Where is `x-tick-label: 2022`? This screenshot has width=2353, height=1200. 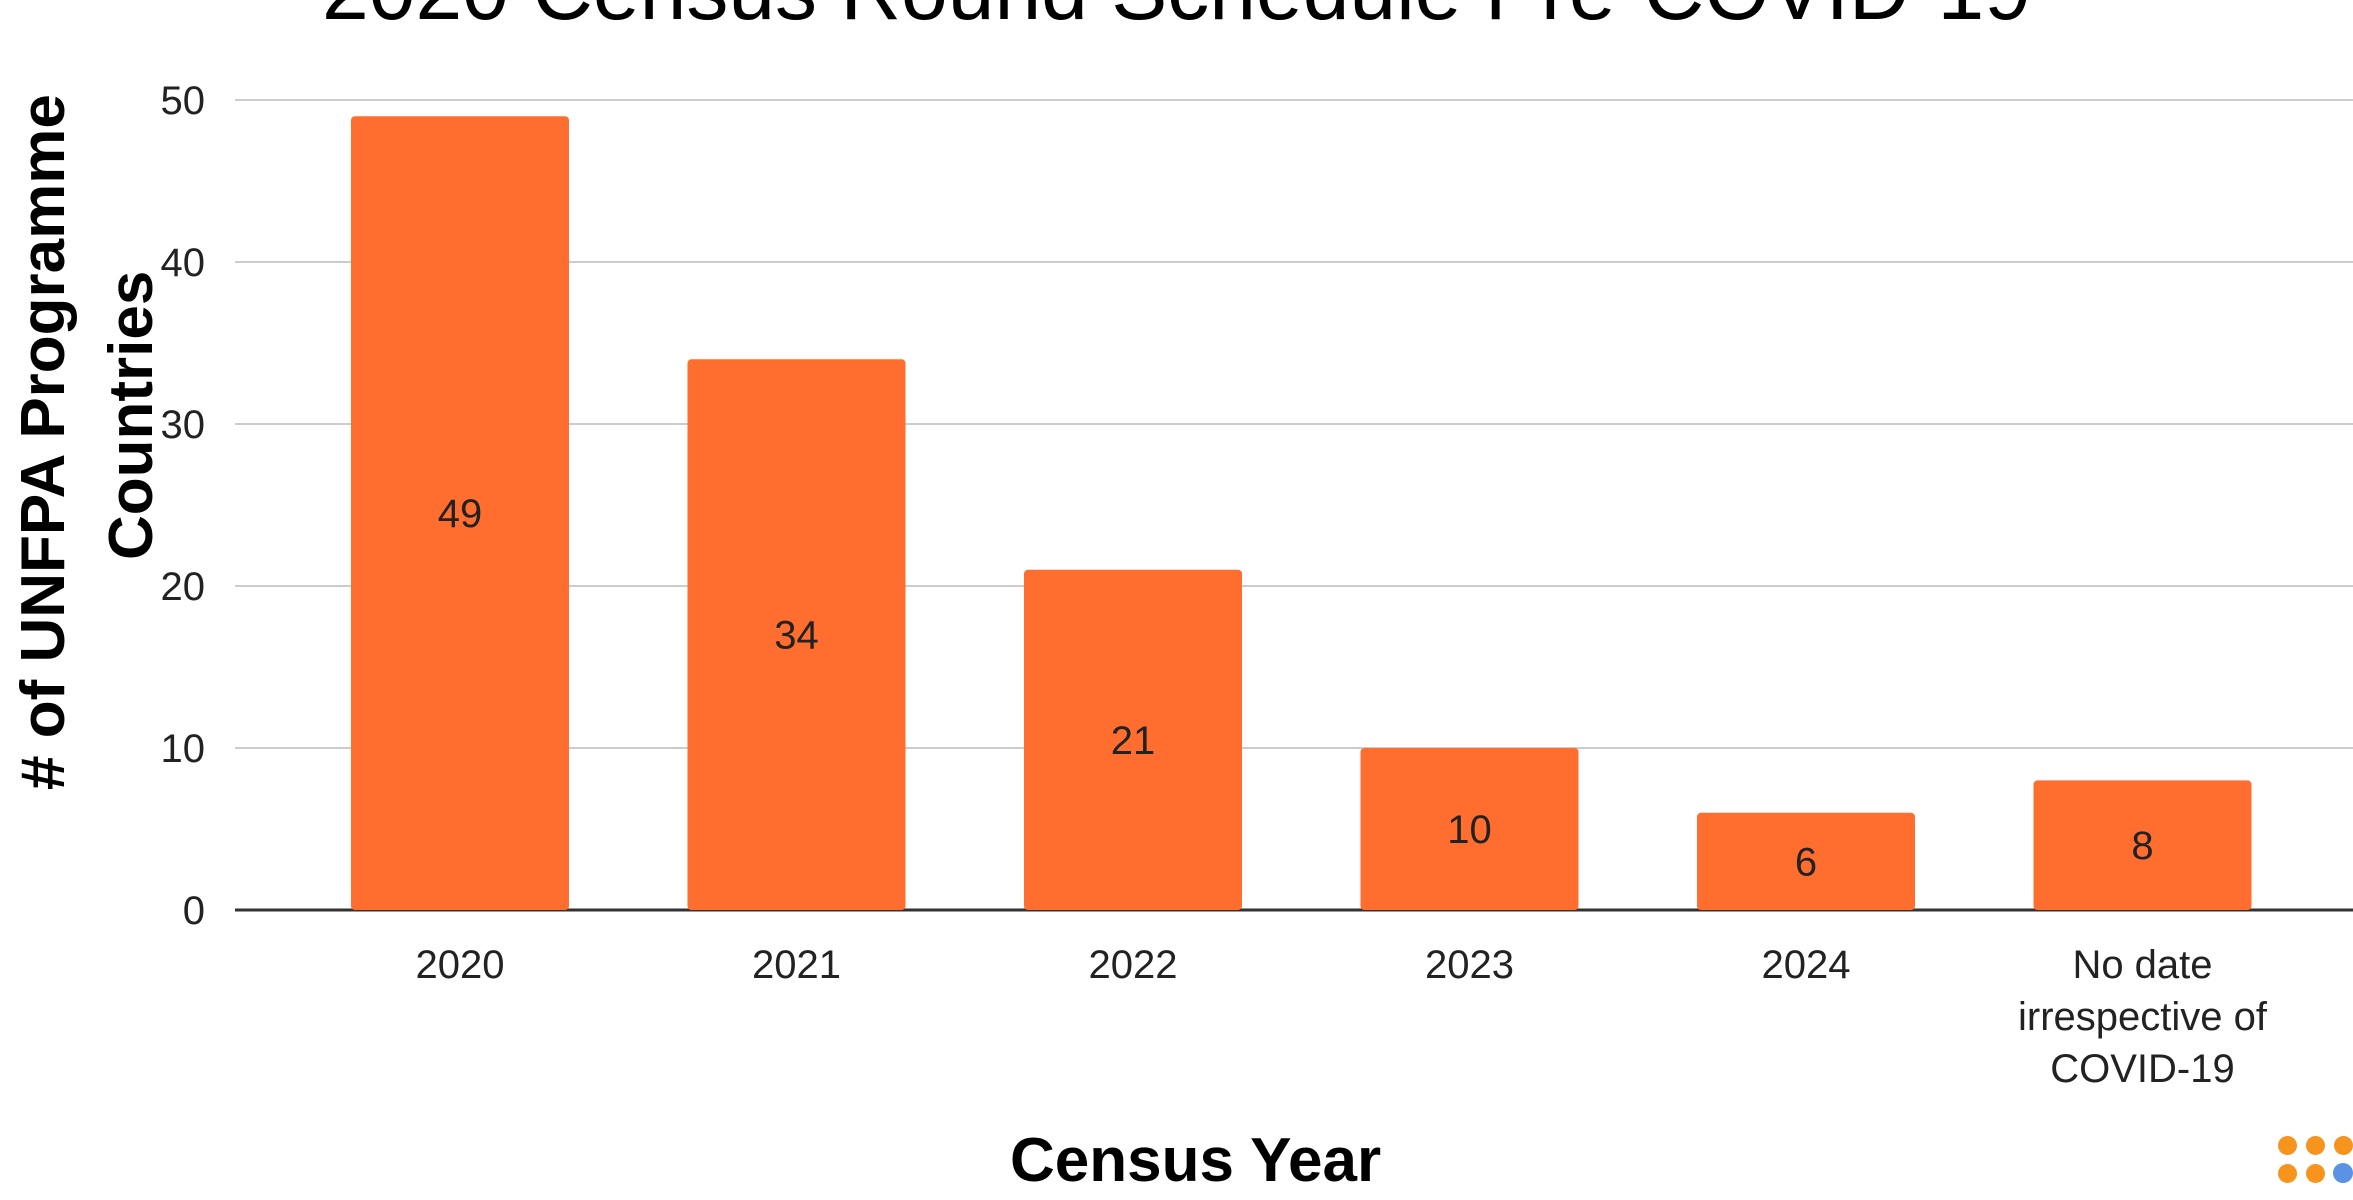 x-tick-label: 2022 is located at coordinates (1133, 965).